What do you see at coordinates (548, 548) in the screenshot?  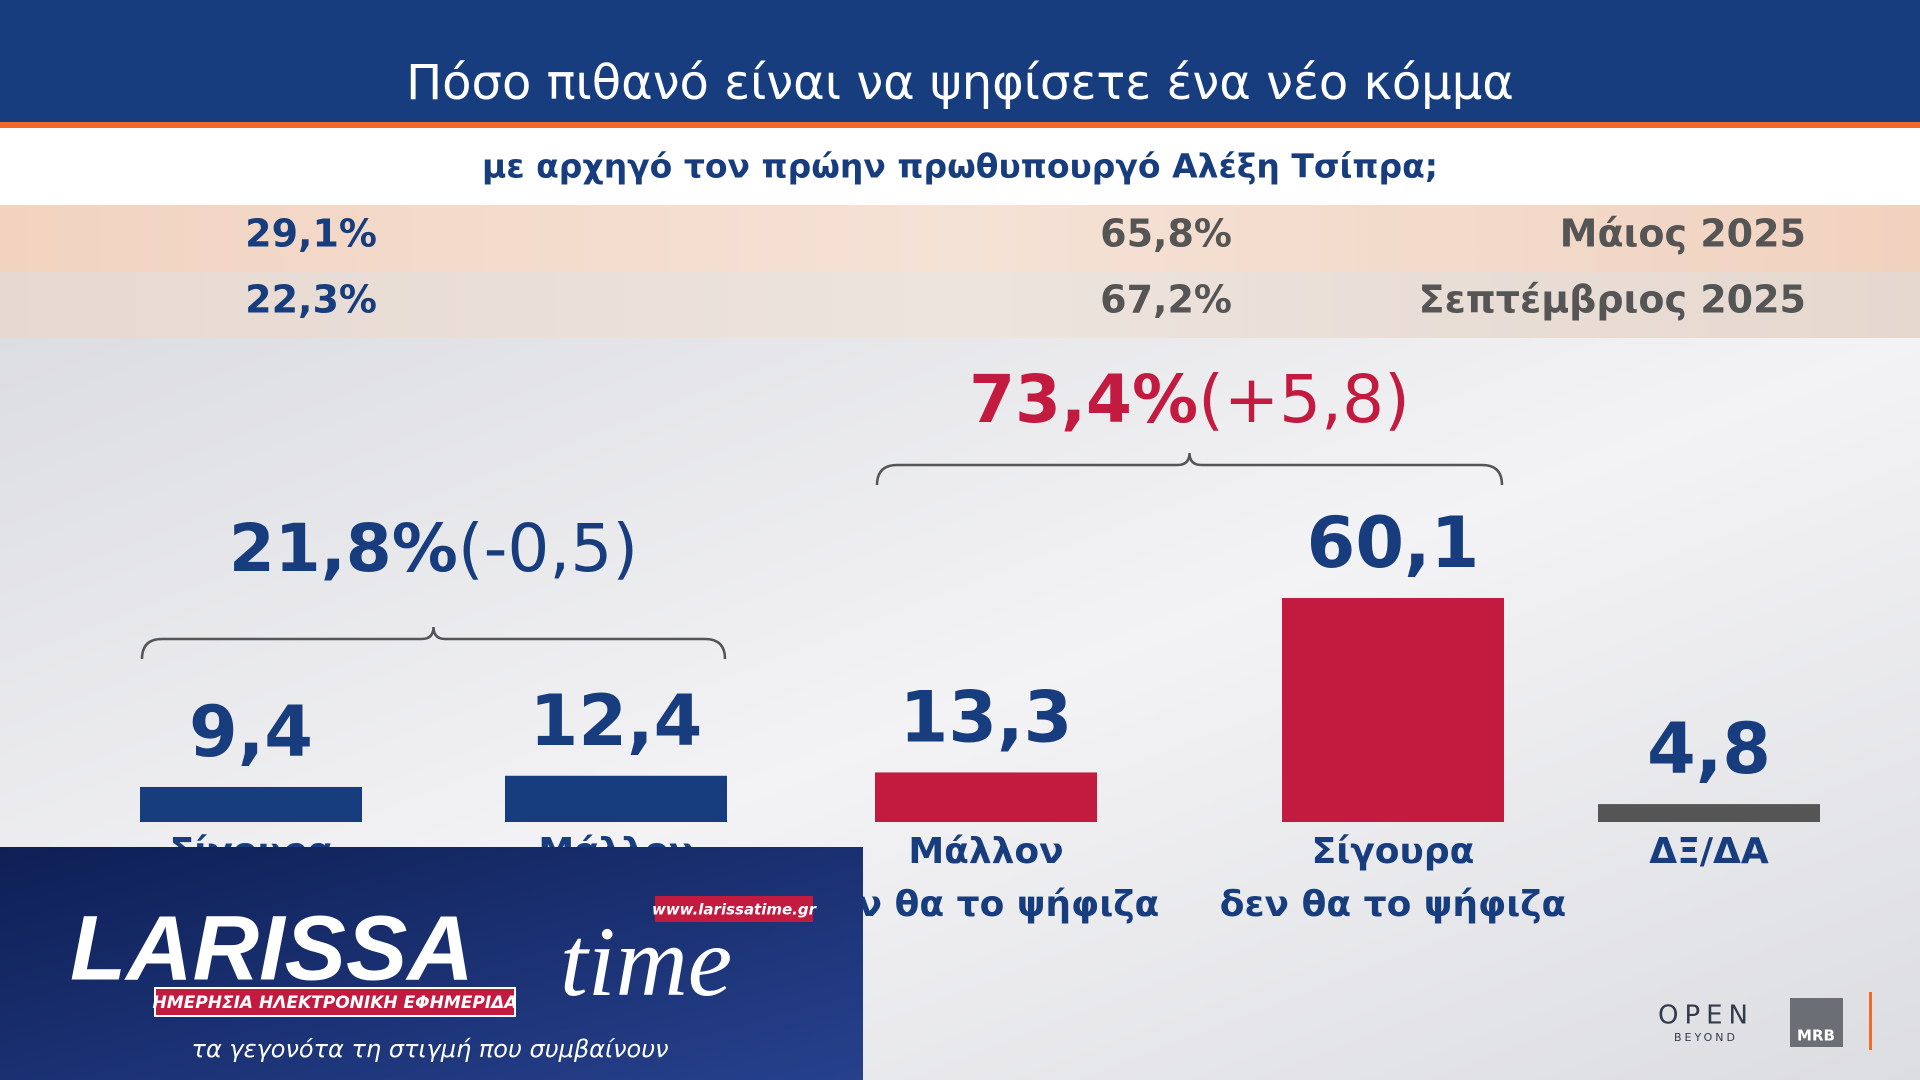 I see `group-change: (-0,5)` at bounding box center [548, 548].